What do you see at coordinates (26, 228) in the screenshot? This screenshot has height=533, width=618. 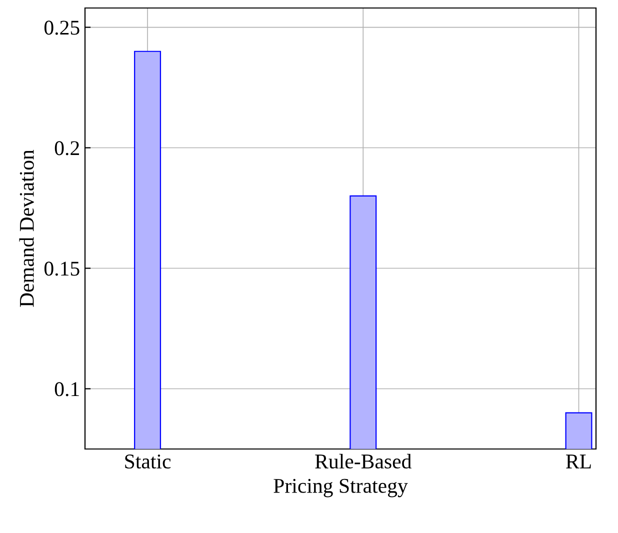 I see `y-axis-title: Demand Deviation` at bounding box center [26, 228].